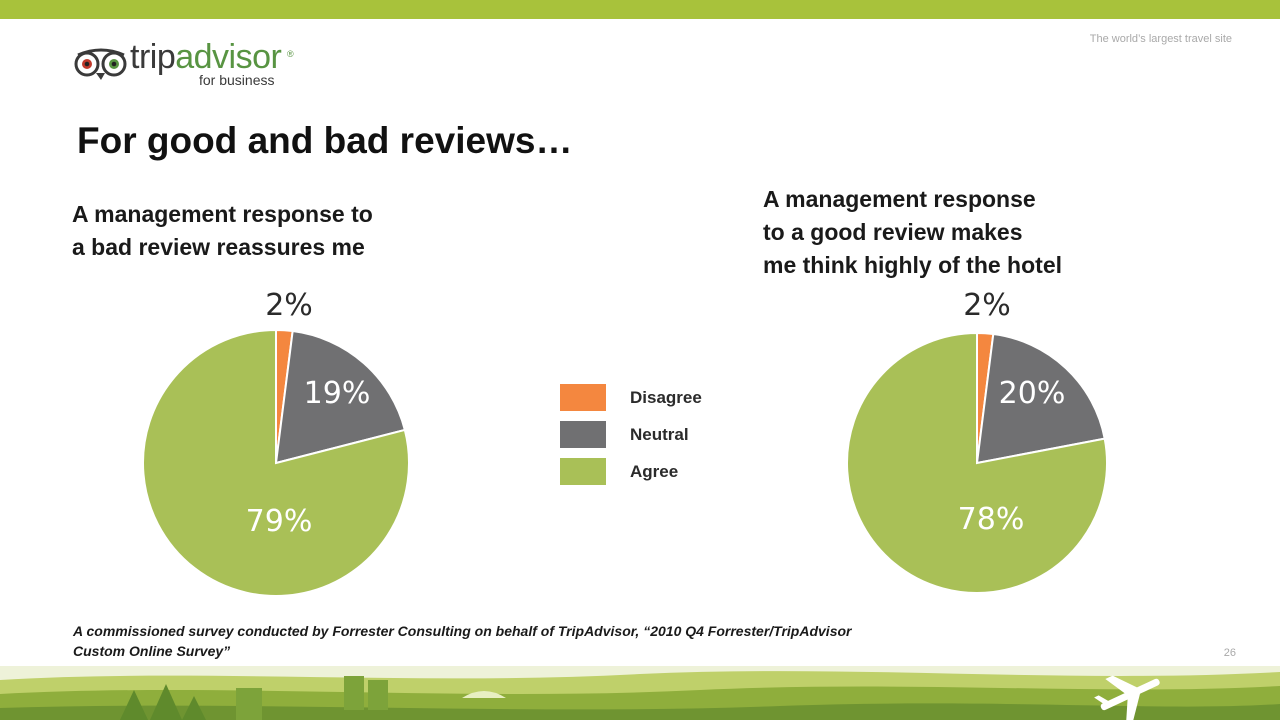  Describe the element at coordinates (640, 9) in the screenshot. I see `top-accent-bar` at that location.